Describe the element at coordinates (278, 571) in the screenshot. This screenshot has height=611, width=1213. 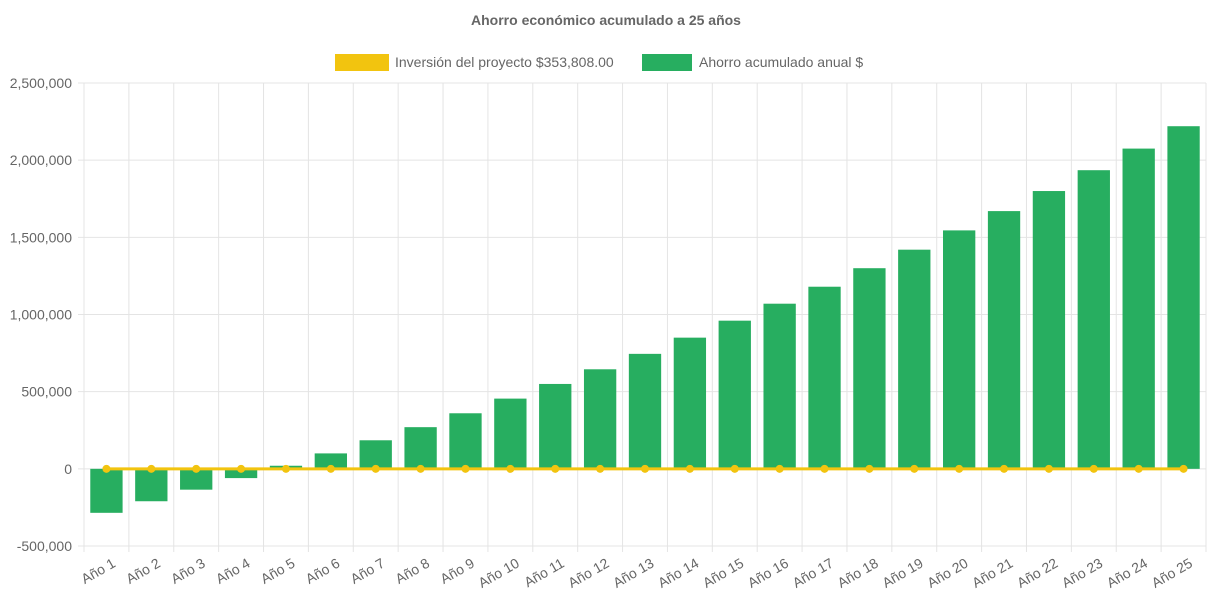
I see `x-tick-label: Año 5` at that location.